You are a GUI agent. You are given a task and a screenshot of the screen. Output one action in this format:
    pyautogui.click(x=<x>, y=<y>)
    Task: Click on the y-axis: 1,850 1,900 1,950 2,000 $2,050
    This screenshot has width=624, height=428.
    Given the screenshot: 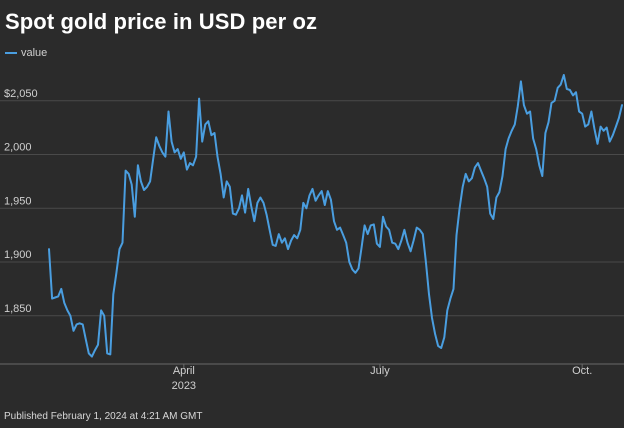 What is the action you would take?
    pyautogui.click(x=21, y=201)
    